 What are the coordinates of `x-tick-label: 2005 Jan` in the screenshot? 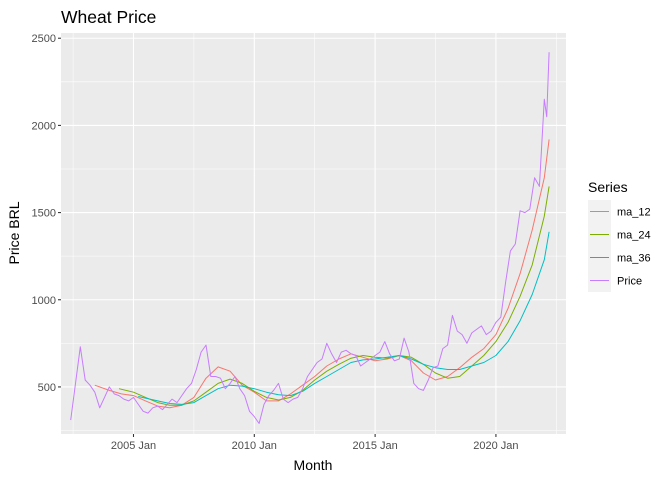 It's located at (133, 446).